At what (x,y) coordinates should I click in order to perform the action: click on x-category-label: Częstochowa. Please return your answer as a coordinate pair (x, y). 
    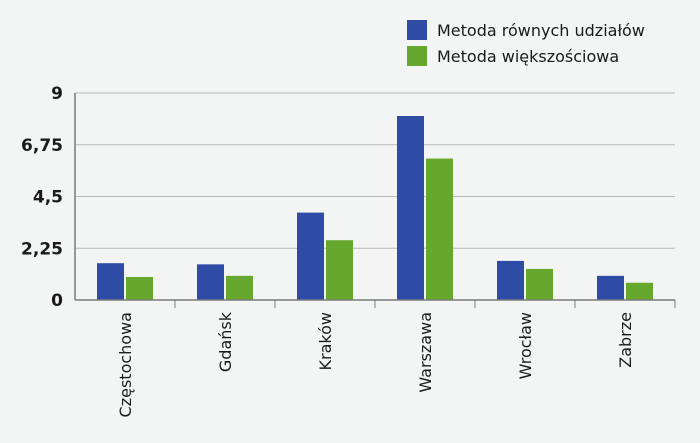
    Looking at the image, I should click on (125, 364).